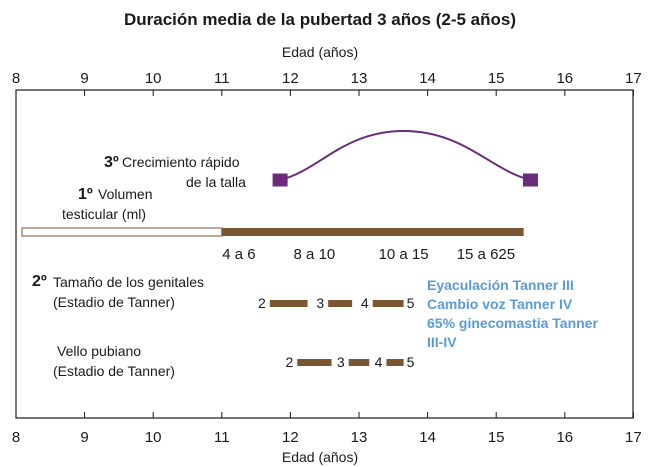 Image resolution: width=660 pixels, height=467 pixels. What do you see at coordinates (633, 437) in the screenshot?
I see `bottom-tick-label: 17` at bounding box center [633, 437].